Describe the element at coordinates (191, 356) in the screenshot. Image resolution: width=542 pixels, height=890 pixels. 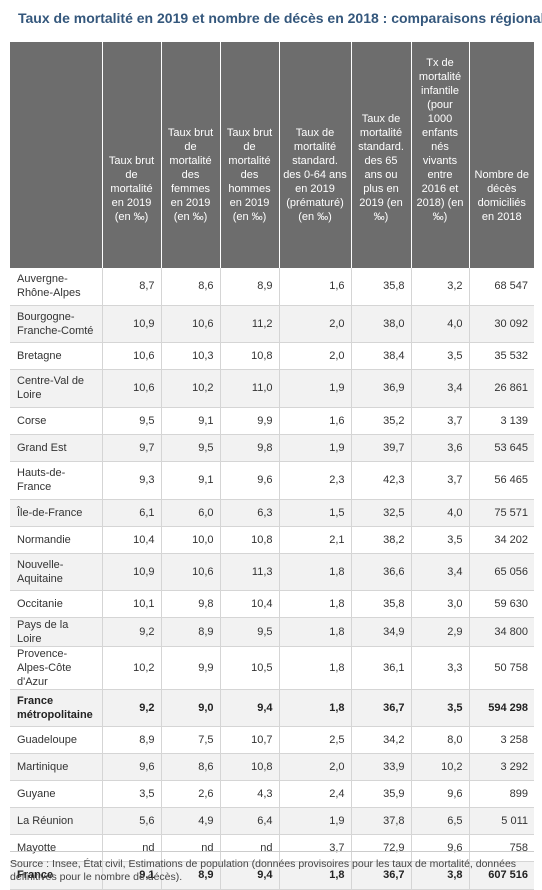
I see `value-cell: 10,3` at that location.